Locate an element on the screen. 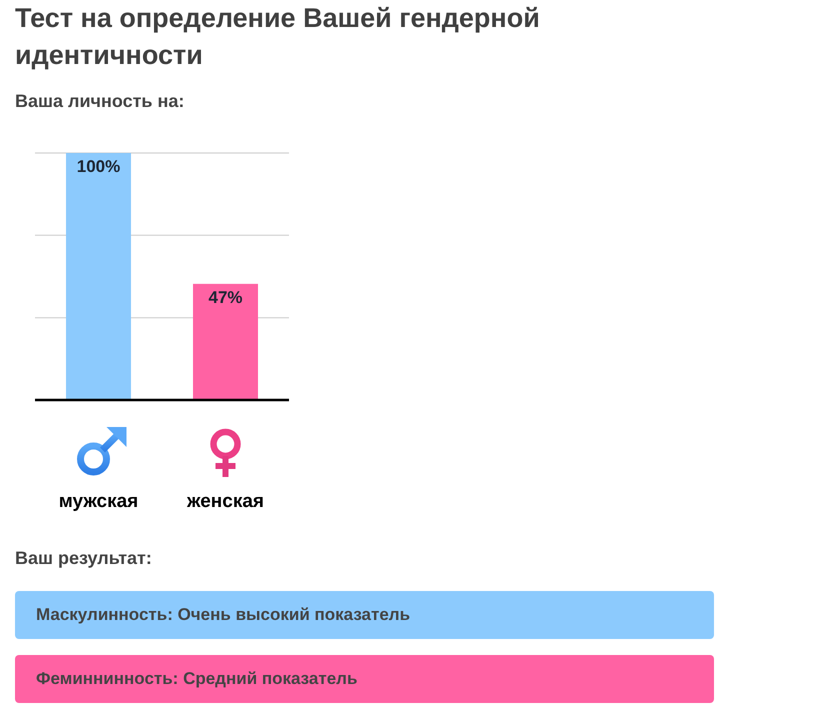 This screenshot has height=718, width=813. data-label: 100% is located at coordinates (98, 166).